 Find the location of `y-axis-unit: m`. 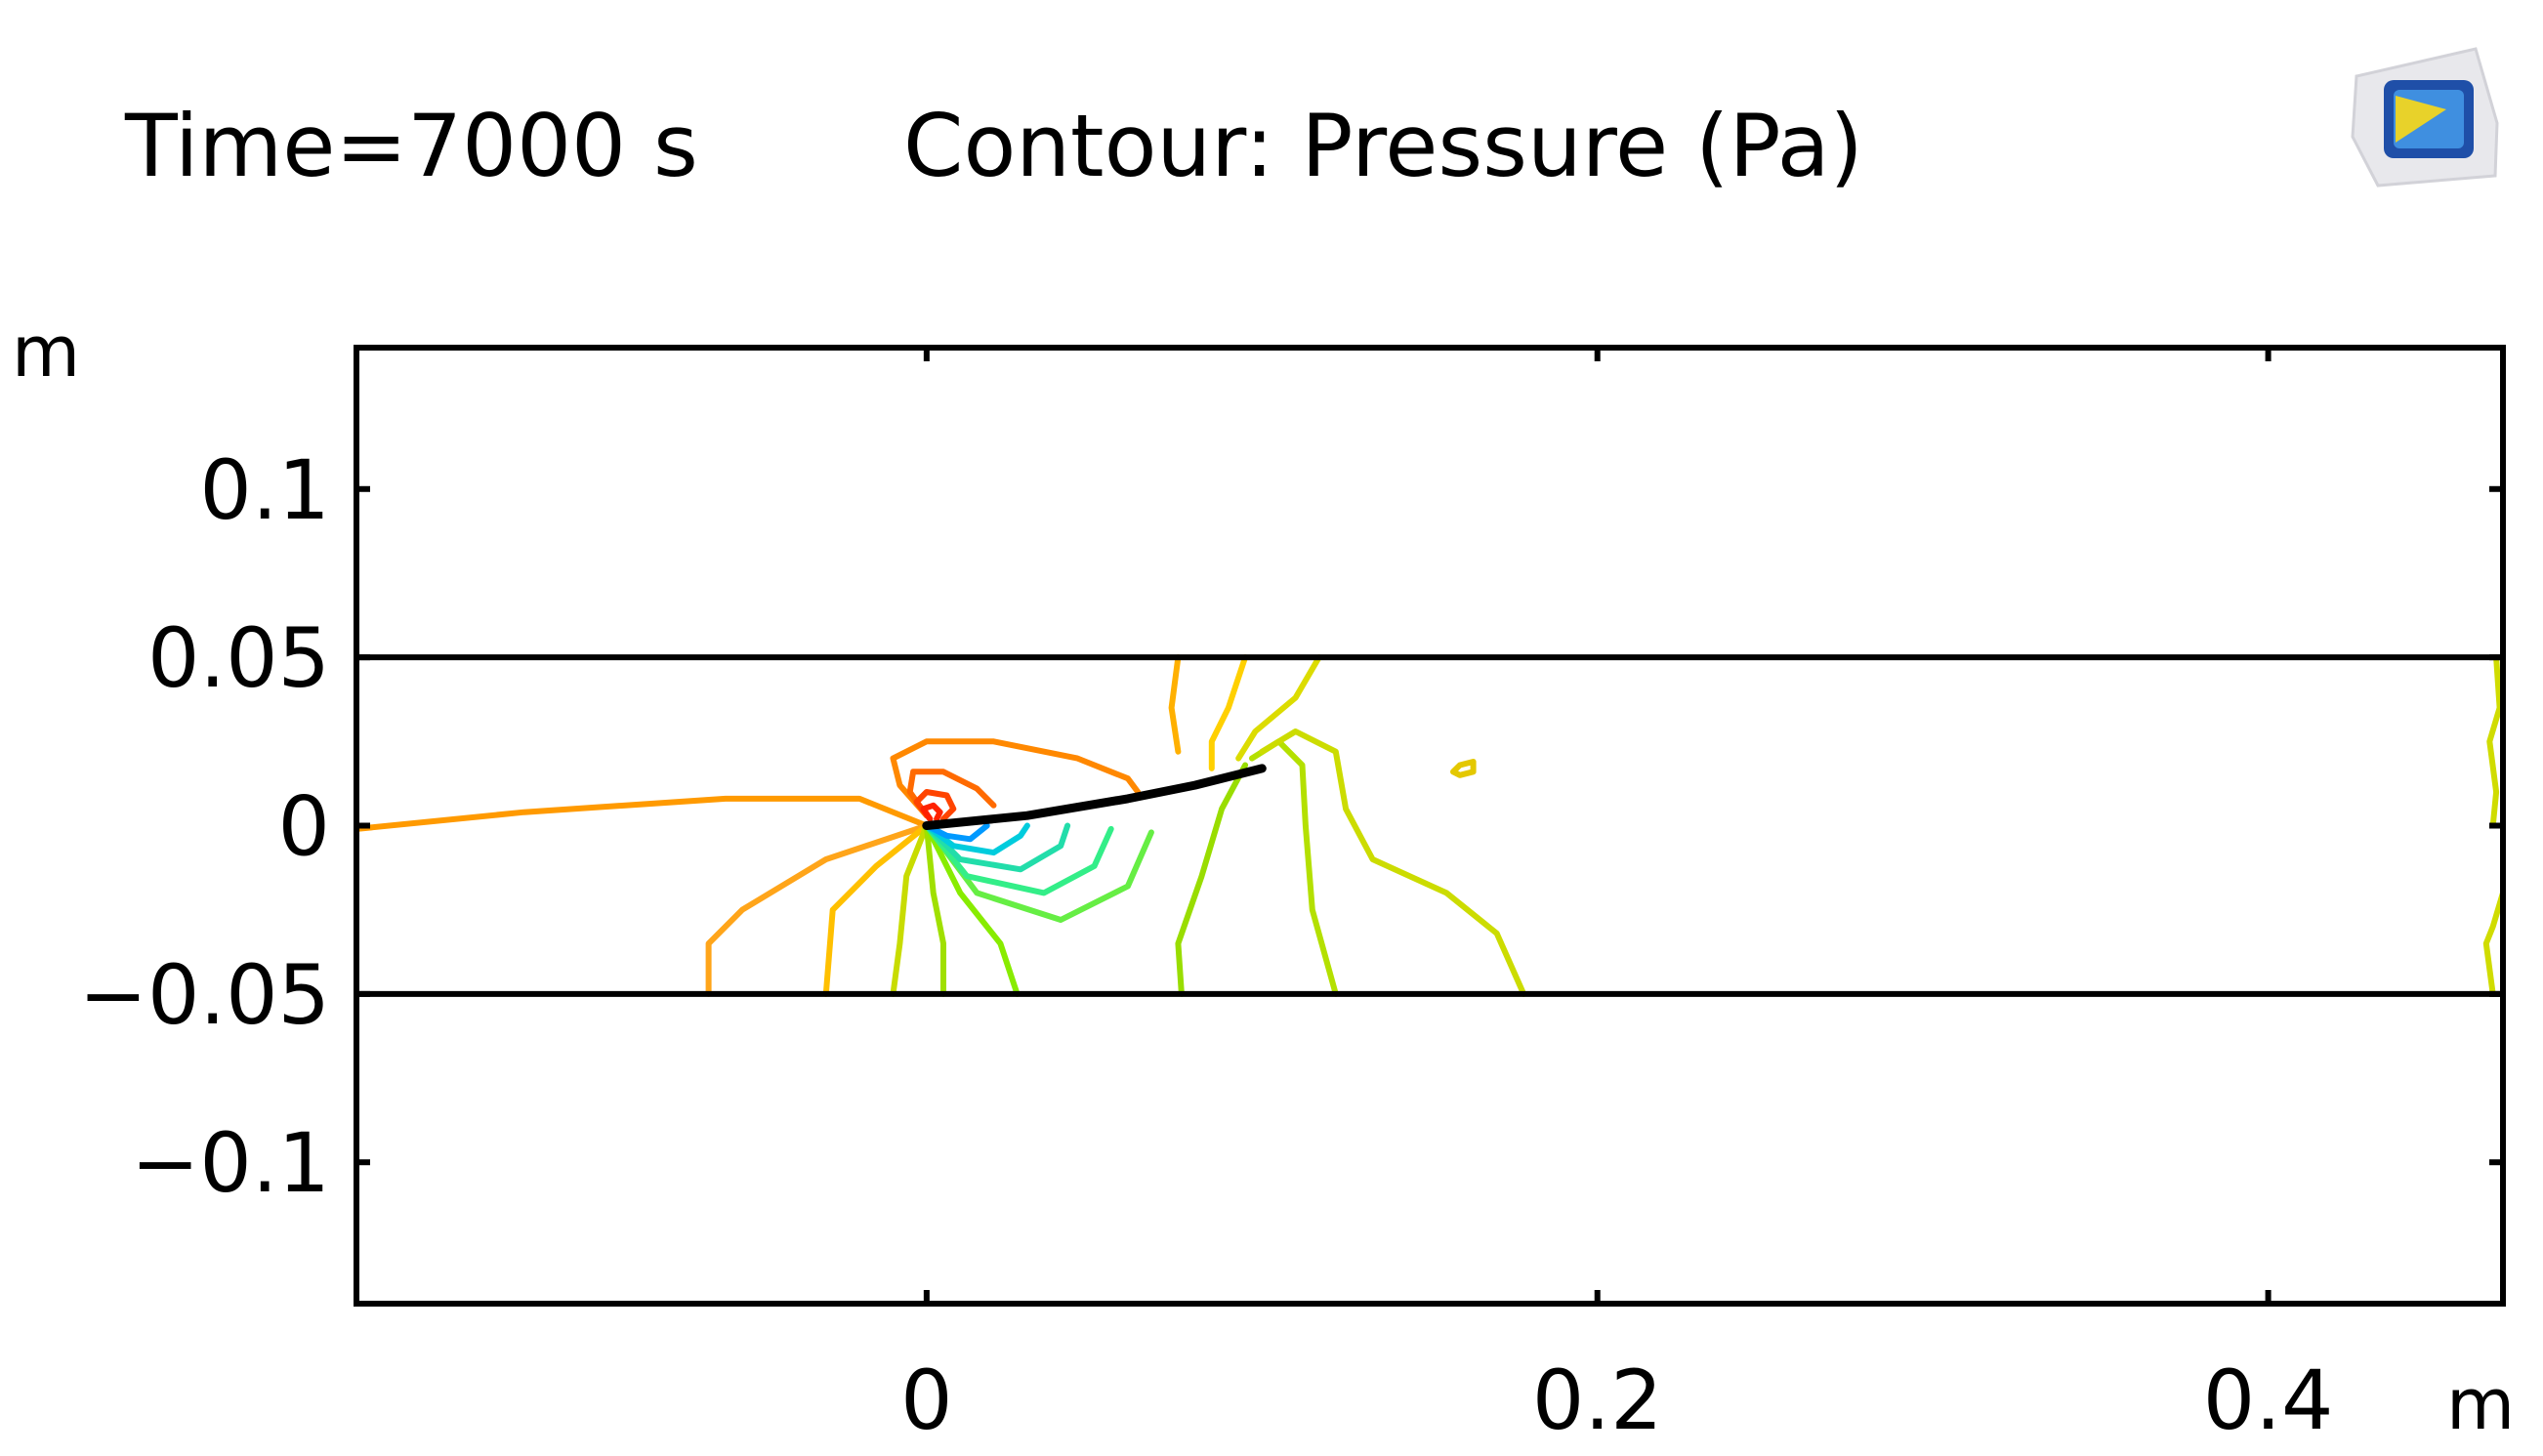

y-axis-unit: m is located at coordinates (46, 352).